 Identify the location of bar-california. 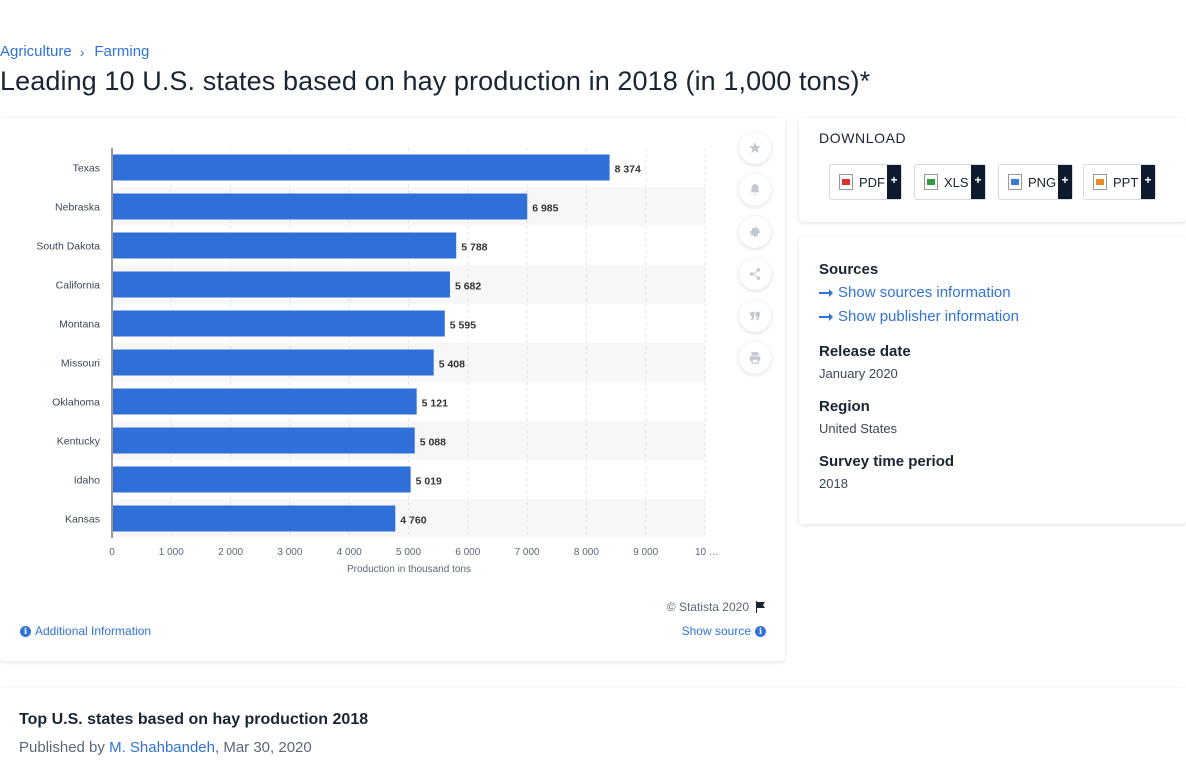
(281, 284).